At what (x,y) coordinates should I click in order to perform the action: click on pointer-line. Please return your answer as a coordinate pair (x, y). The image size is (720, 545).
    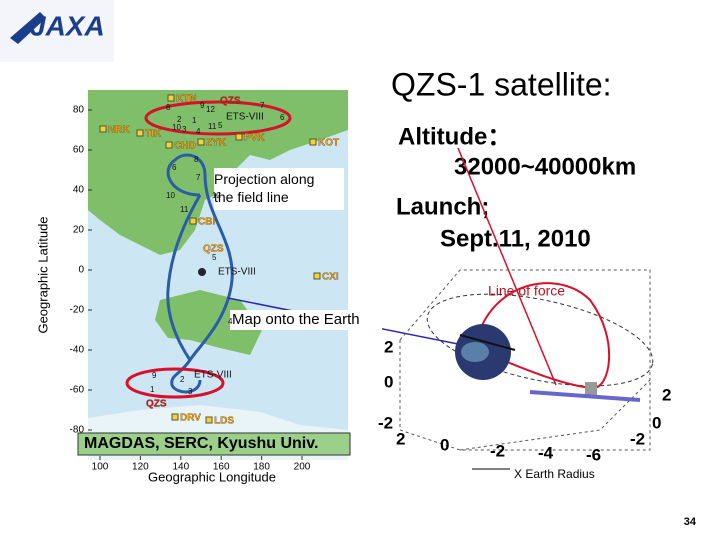
    Looking at the image, I should click on (507, 266).